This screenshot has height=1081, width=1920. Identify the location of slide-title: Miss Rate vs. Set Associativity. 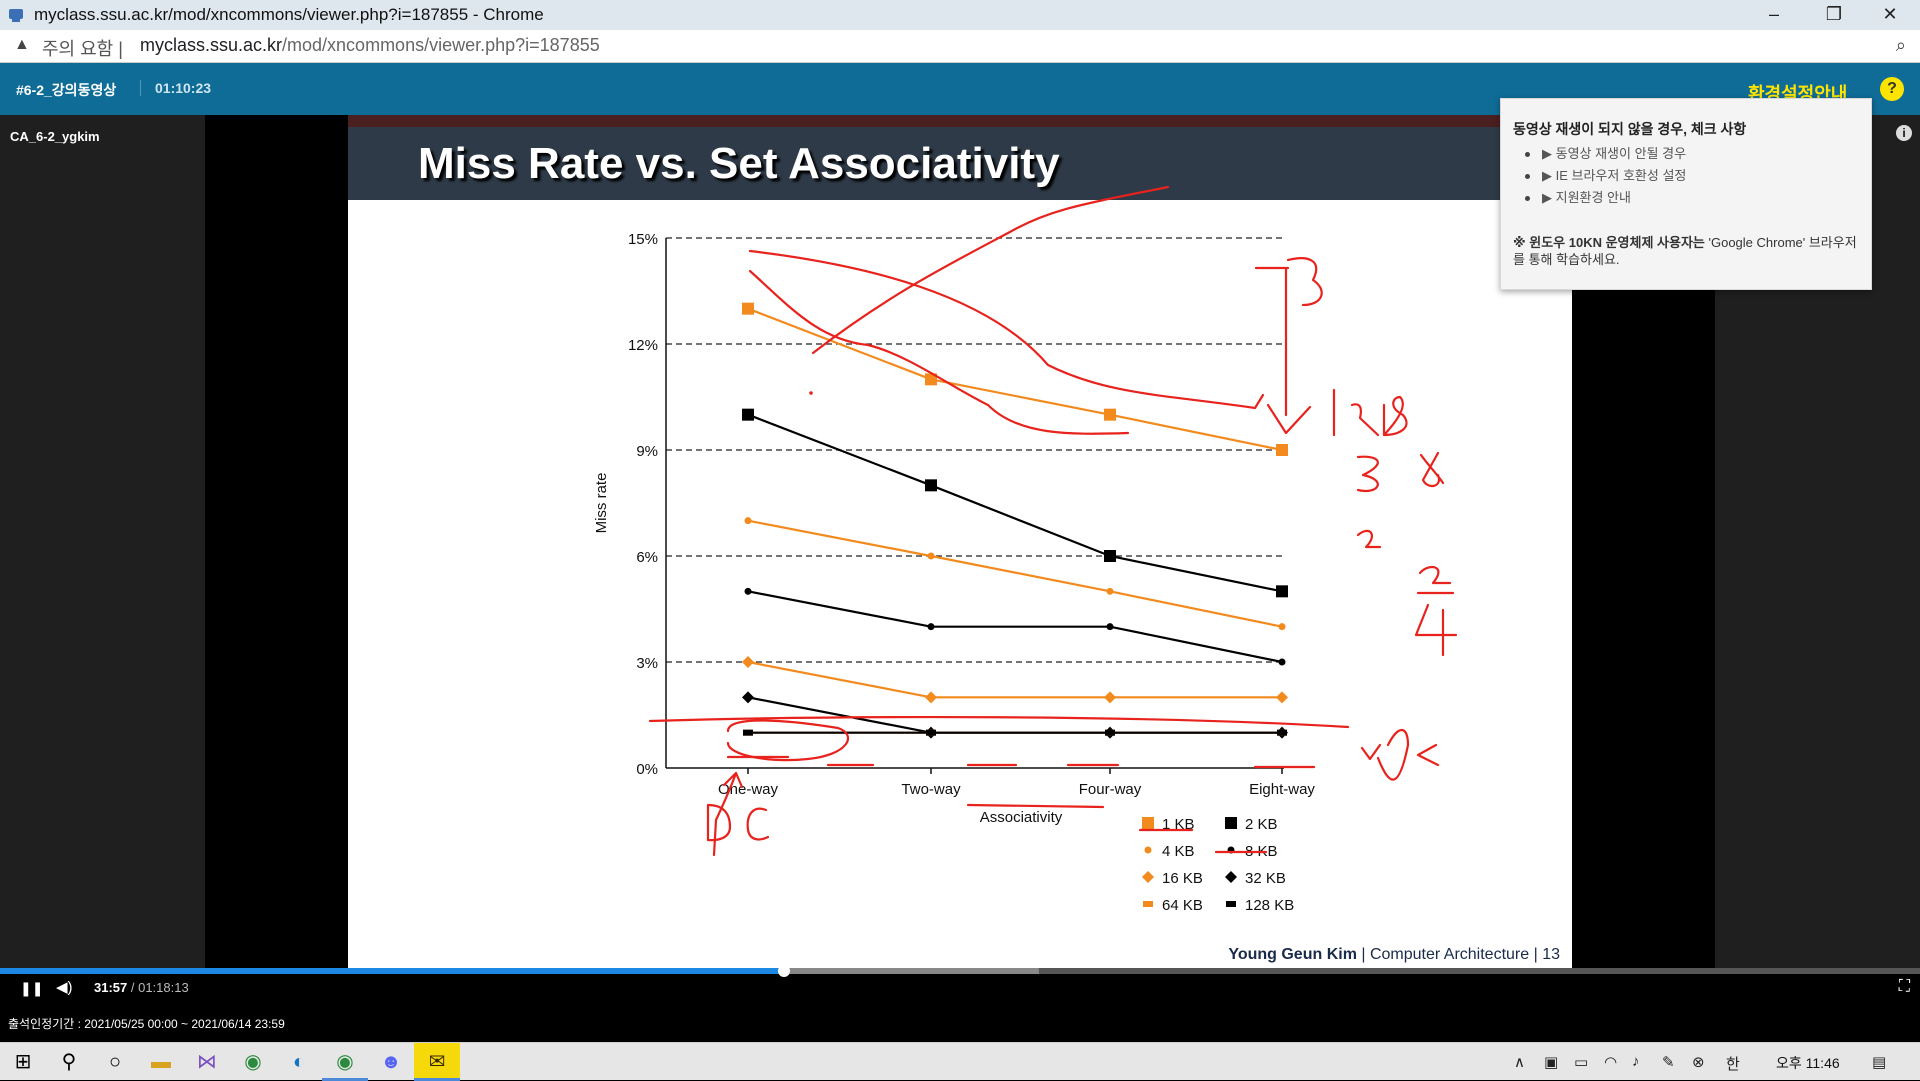
(739, 163).